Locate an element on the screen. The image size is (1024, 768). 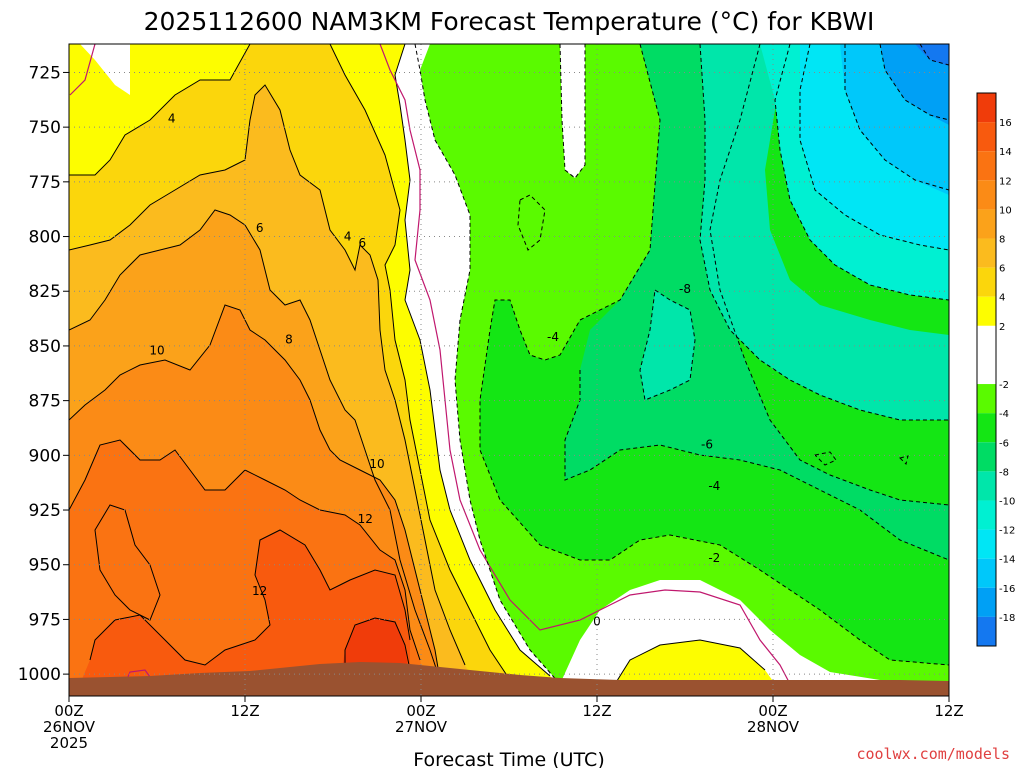
band-neg12-neg14 is located at coordinates (874, 147).